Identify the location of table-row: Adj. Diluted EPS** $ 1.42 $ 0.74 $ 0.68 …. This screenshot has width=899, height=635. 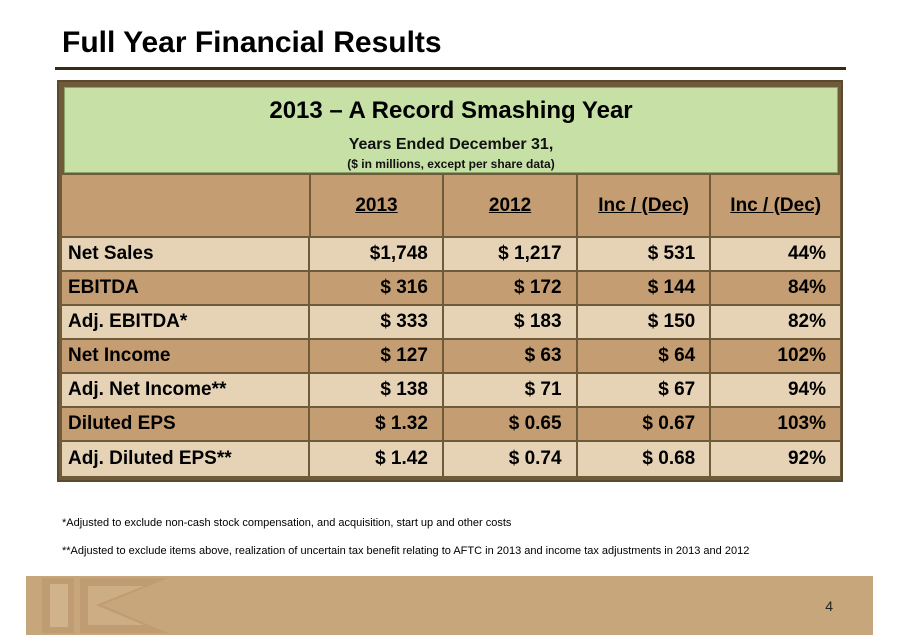
(451, 459).